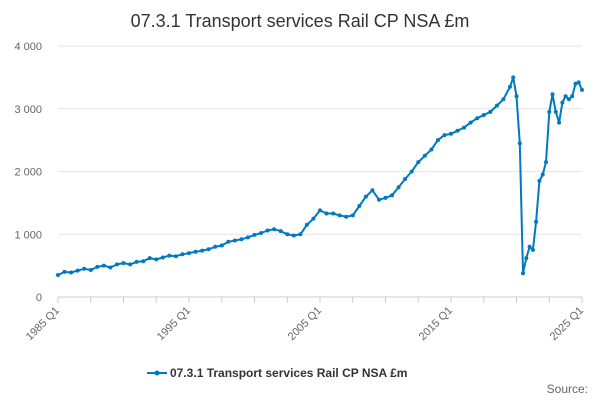 The height and width of the screenshot is (400, 600). I want to click on x-tick-label: 2015 Q1, so click(436, 324).